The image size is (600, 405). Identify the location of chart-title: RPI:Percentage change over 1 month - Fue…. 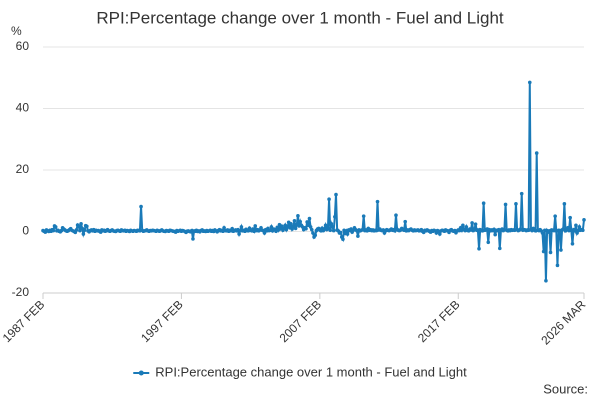
(300, 17).